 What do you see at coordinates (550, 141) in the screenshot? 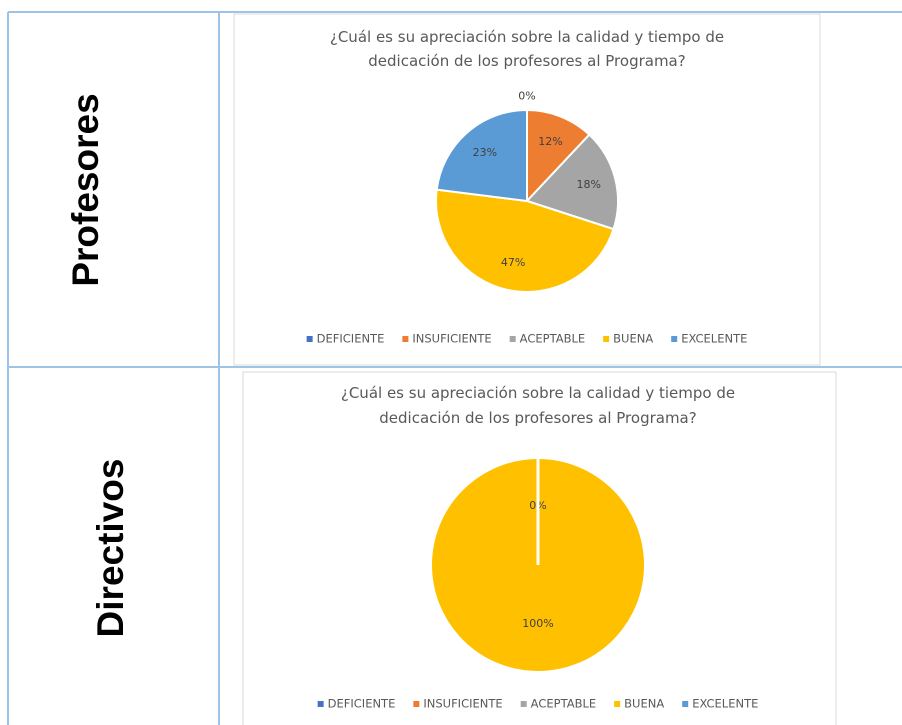
I see `data-label: 12%` at bounding box center [550, 141].